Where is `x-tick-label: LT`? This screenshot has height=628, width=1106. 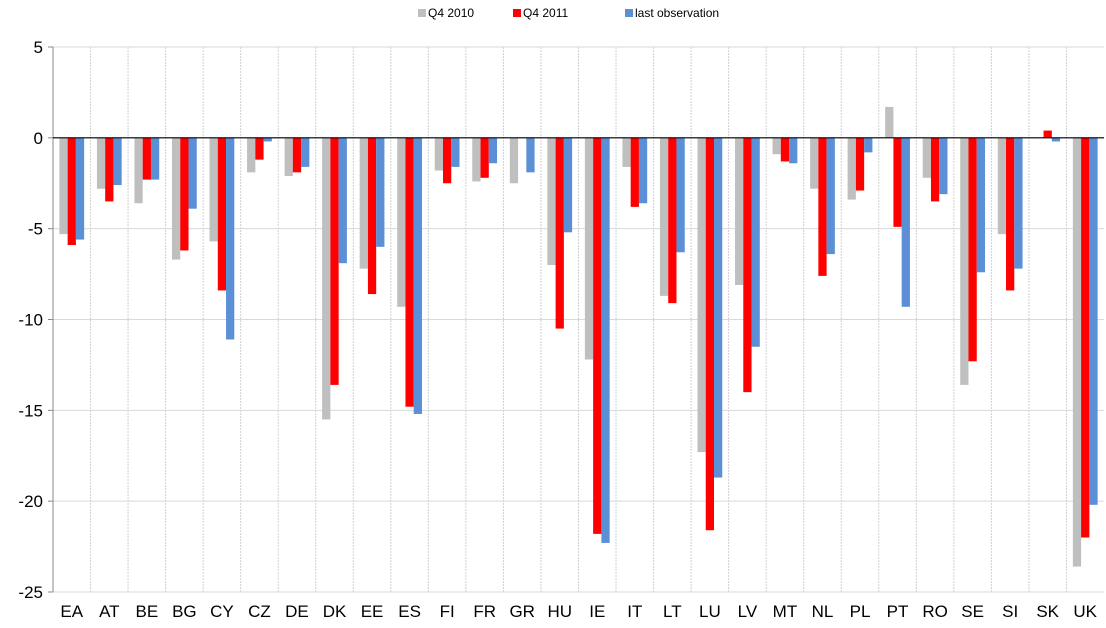
x-tick-label: LT is located at coordinates (672, 611).